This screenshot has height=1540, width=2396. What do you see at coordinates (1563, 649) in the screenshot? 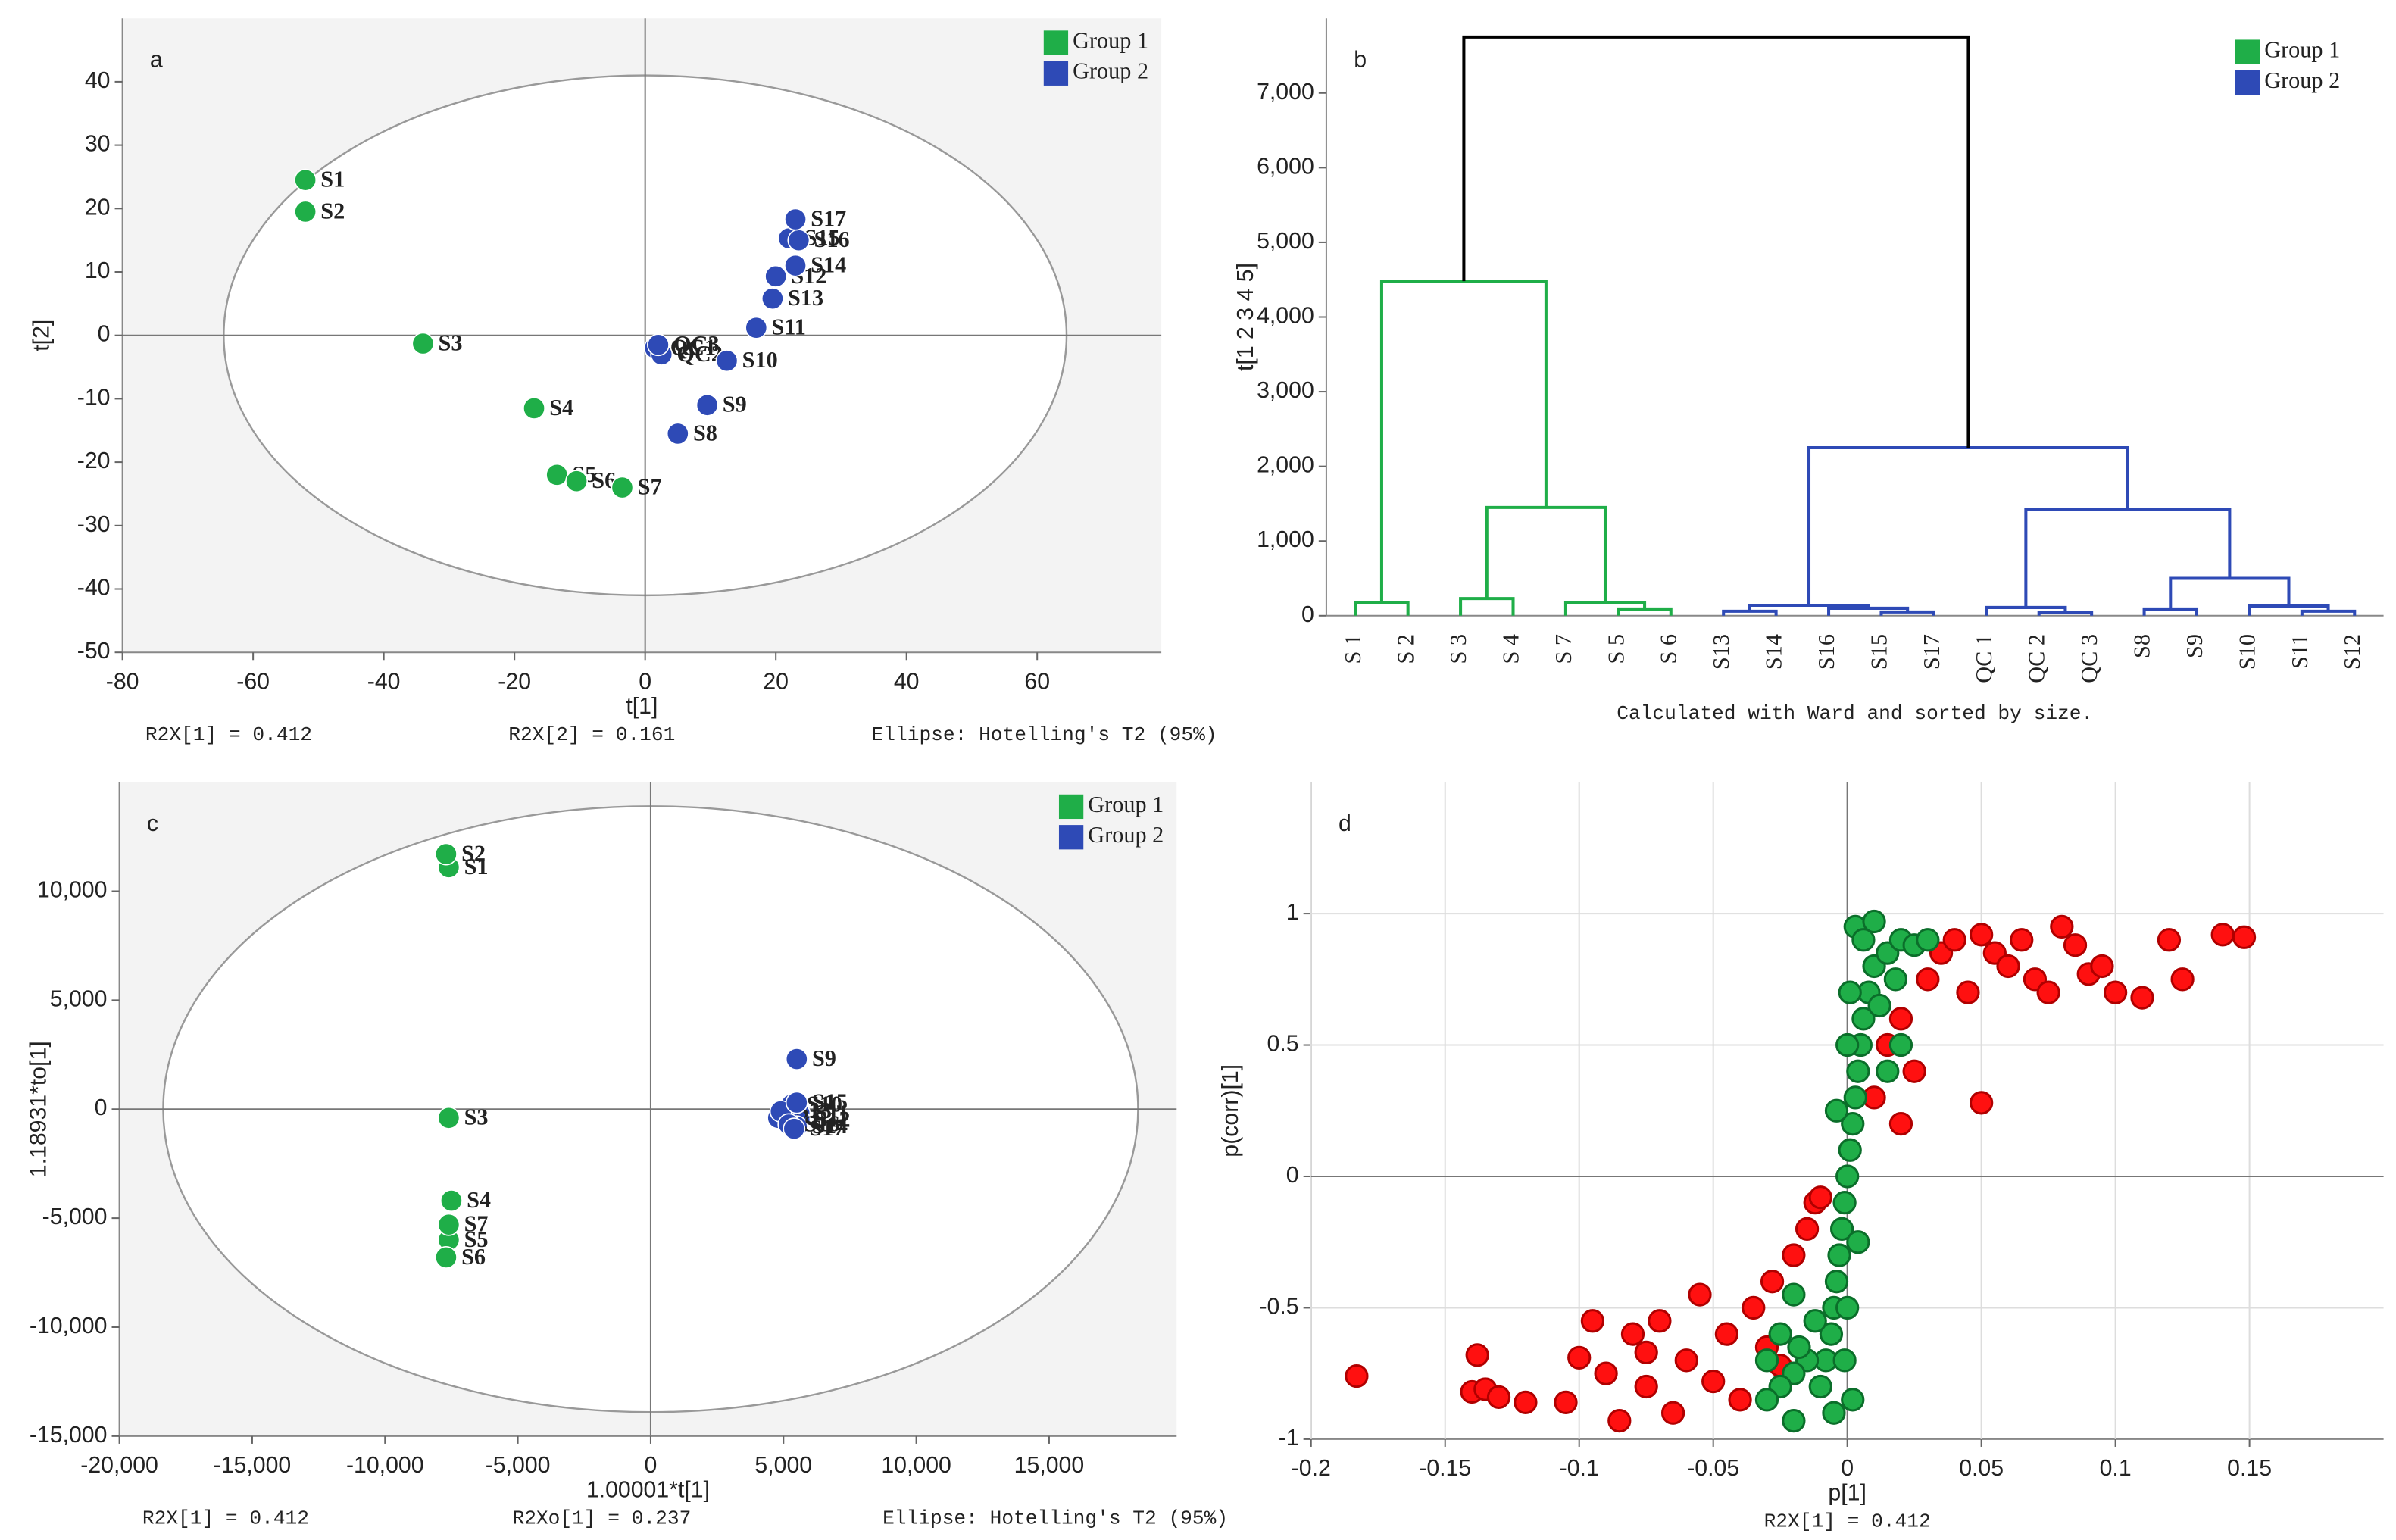
I see `leaf-label: S 7` at bounding box center [1563, 649].